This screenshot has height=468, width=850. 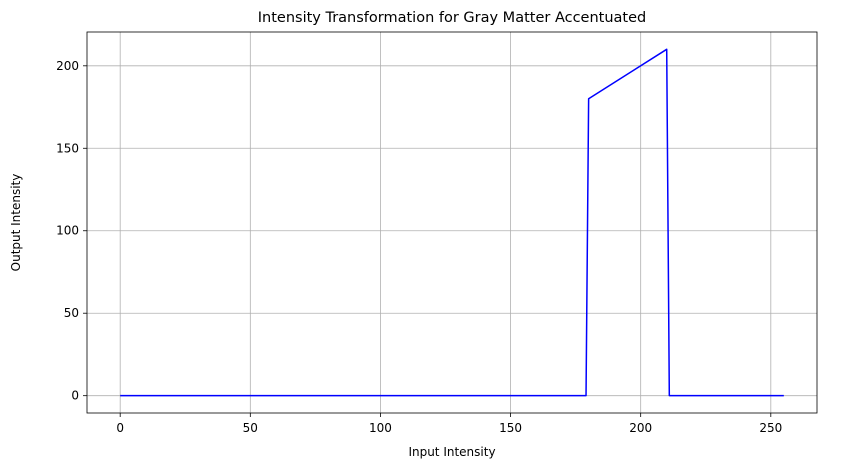 I want to click on x-tick-label: 0, so click(x=120, y=428).